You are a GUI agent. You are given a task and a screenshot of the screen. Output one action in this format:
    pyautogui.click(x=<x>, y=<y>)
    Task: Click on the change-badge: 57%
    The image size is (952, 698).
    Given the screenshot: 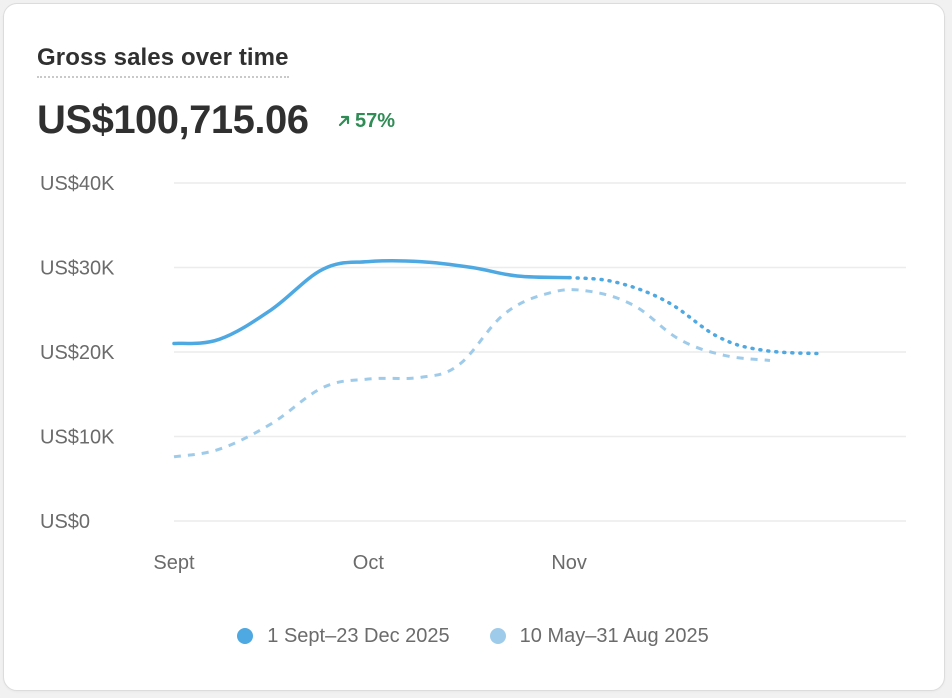 What is the action you would take?
    pyautogui.click(x=366, y=121)
    